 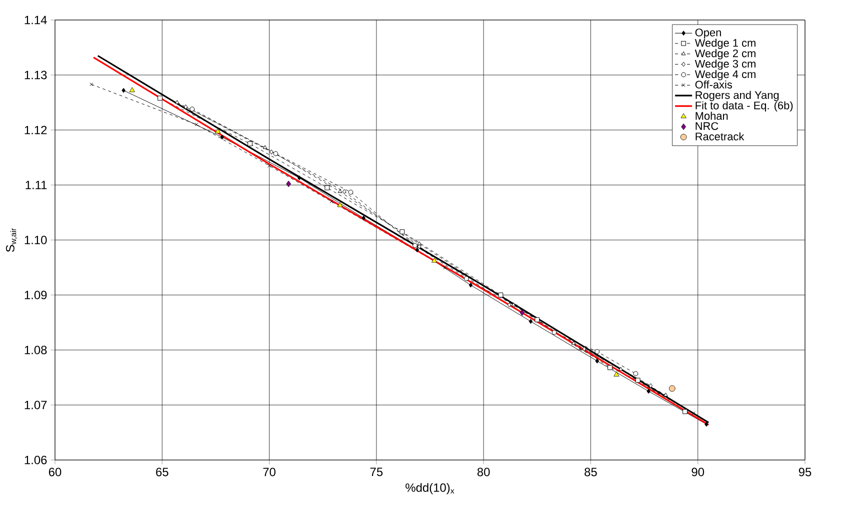 I want to click on legend-label: Wedge 1 cm, so click(x=725, y=43).